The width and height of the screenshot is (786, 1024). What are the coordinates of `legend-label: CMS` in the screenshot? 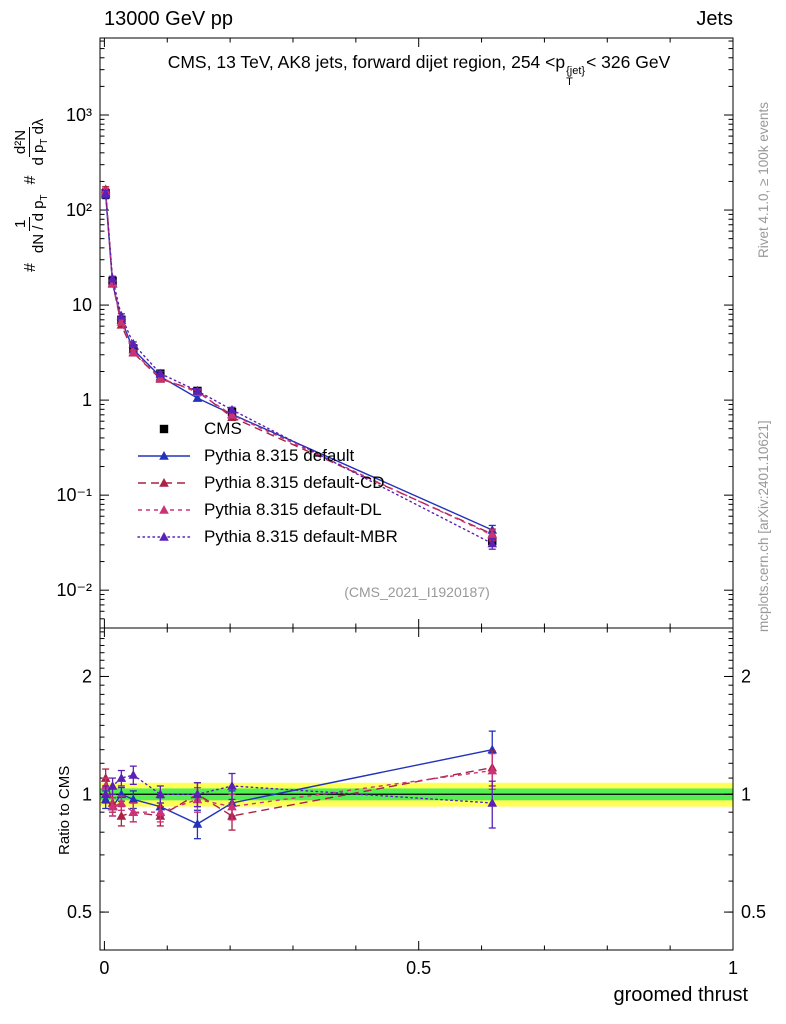 It's located at (223, 428).